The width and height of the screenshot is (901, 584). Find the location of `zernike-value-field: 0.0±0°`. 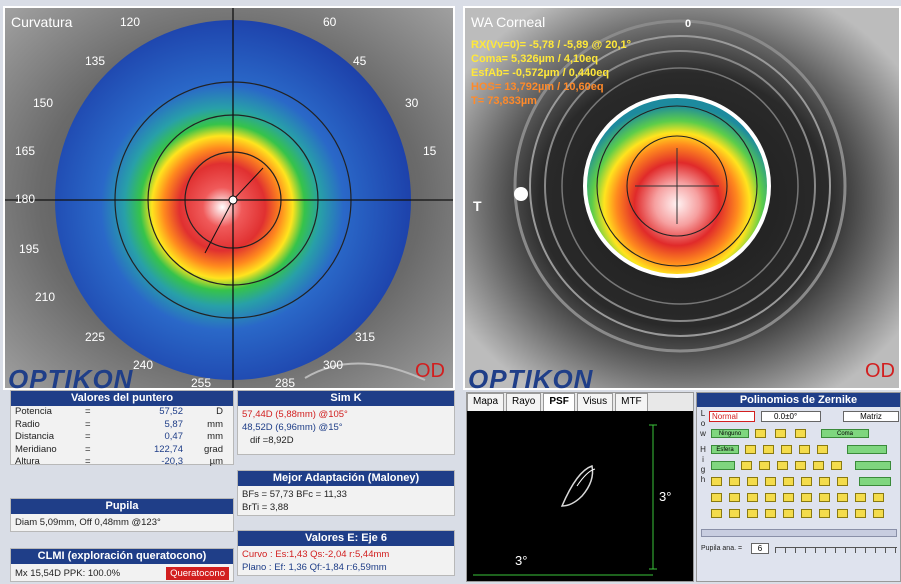

zernike-value-field: 0.0±0° is located at coordinates (791, 416).